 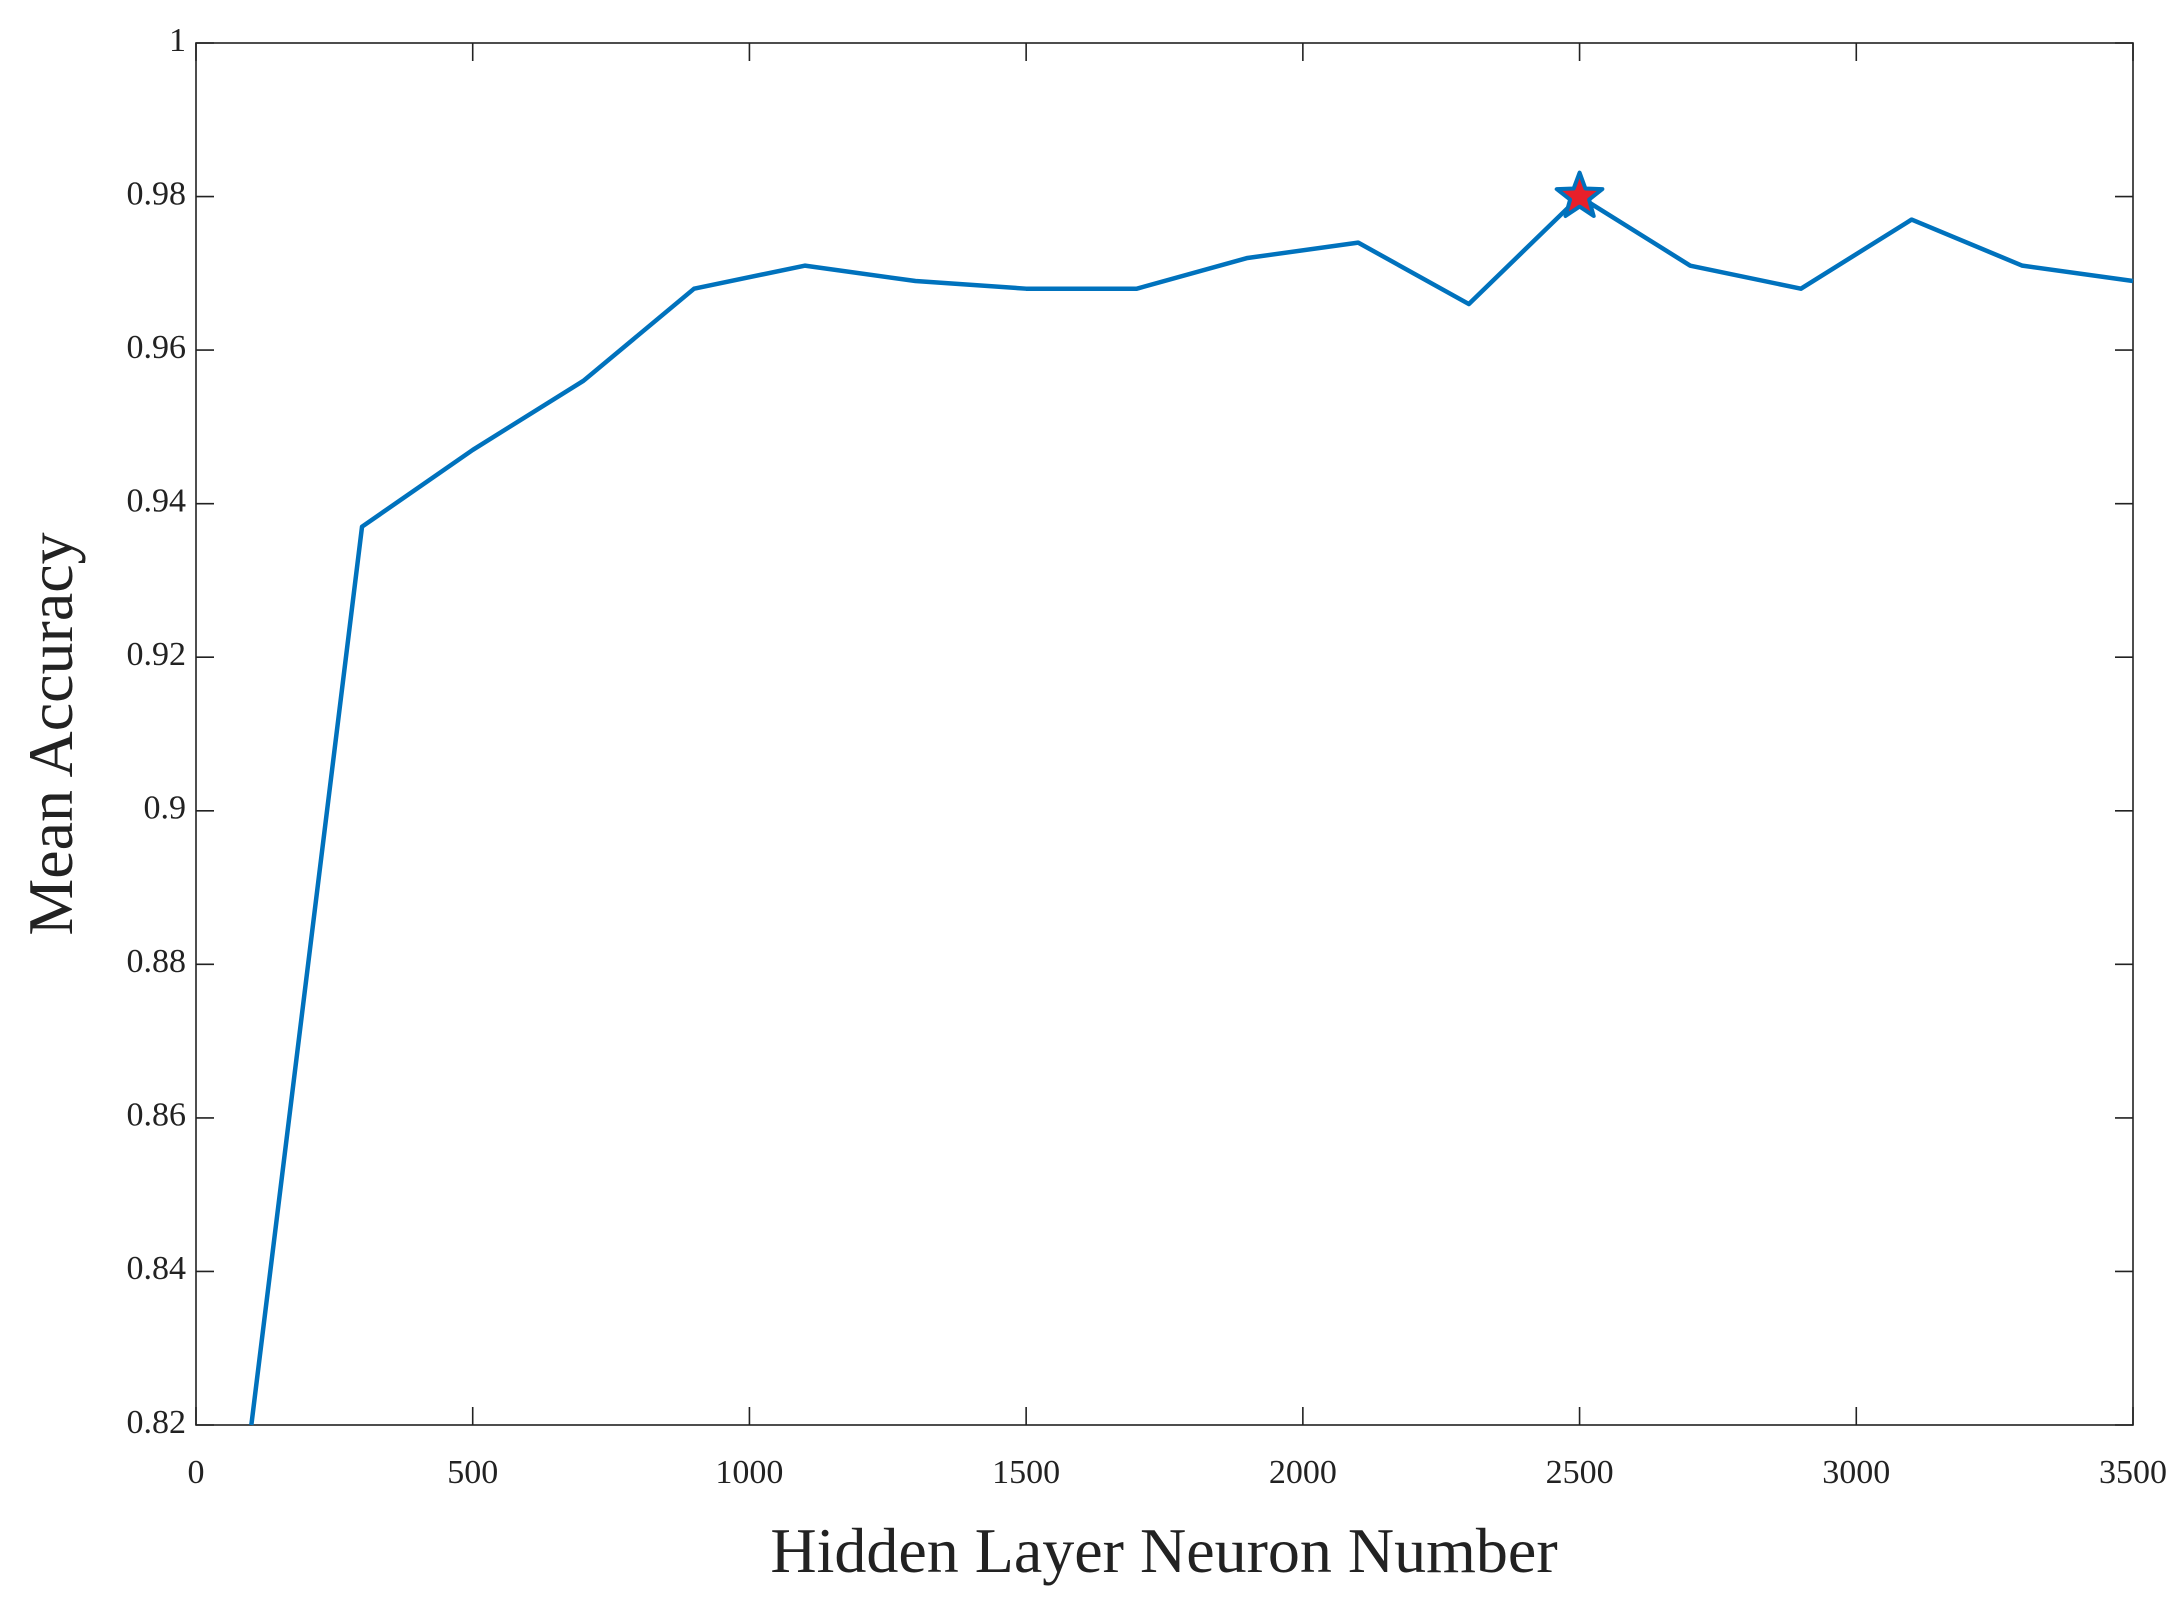 What do you see at coordinates (1026, 1472) in the screenshot?
I see `x-tick-label: 1500` at bounding box center [1026, 1472].